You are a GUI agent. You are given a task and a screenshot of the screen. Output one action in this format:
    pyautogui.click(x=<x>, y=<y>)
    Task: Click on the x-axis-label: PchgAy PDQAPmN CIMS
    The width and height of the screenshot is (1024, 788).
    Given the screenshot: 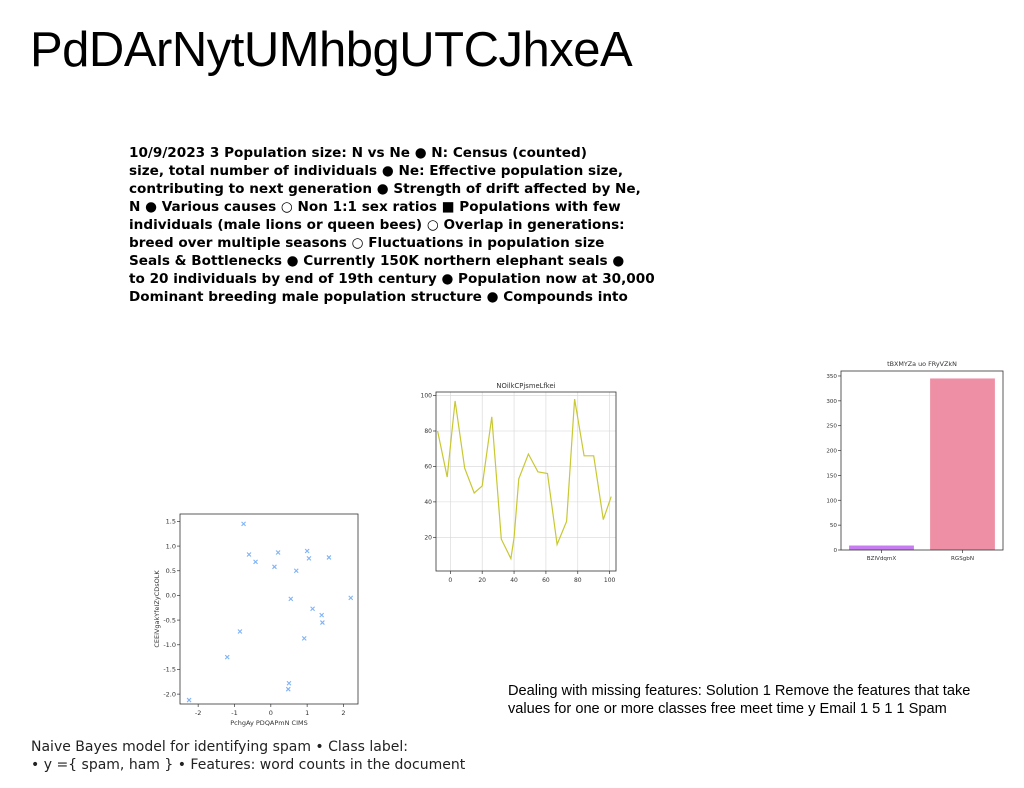 What is the action you would take?
    pyautogui.click(x=269, y=723)
    